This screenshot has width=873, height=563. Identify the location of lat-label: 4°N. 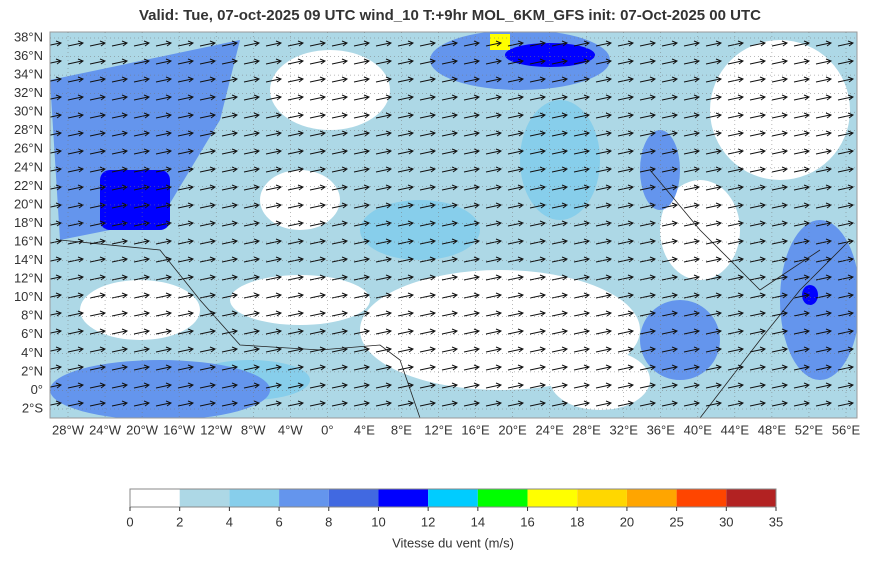
(32, 352).